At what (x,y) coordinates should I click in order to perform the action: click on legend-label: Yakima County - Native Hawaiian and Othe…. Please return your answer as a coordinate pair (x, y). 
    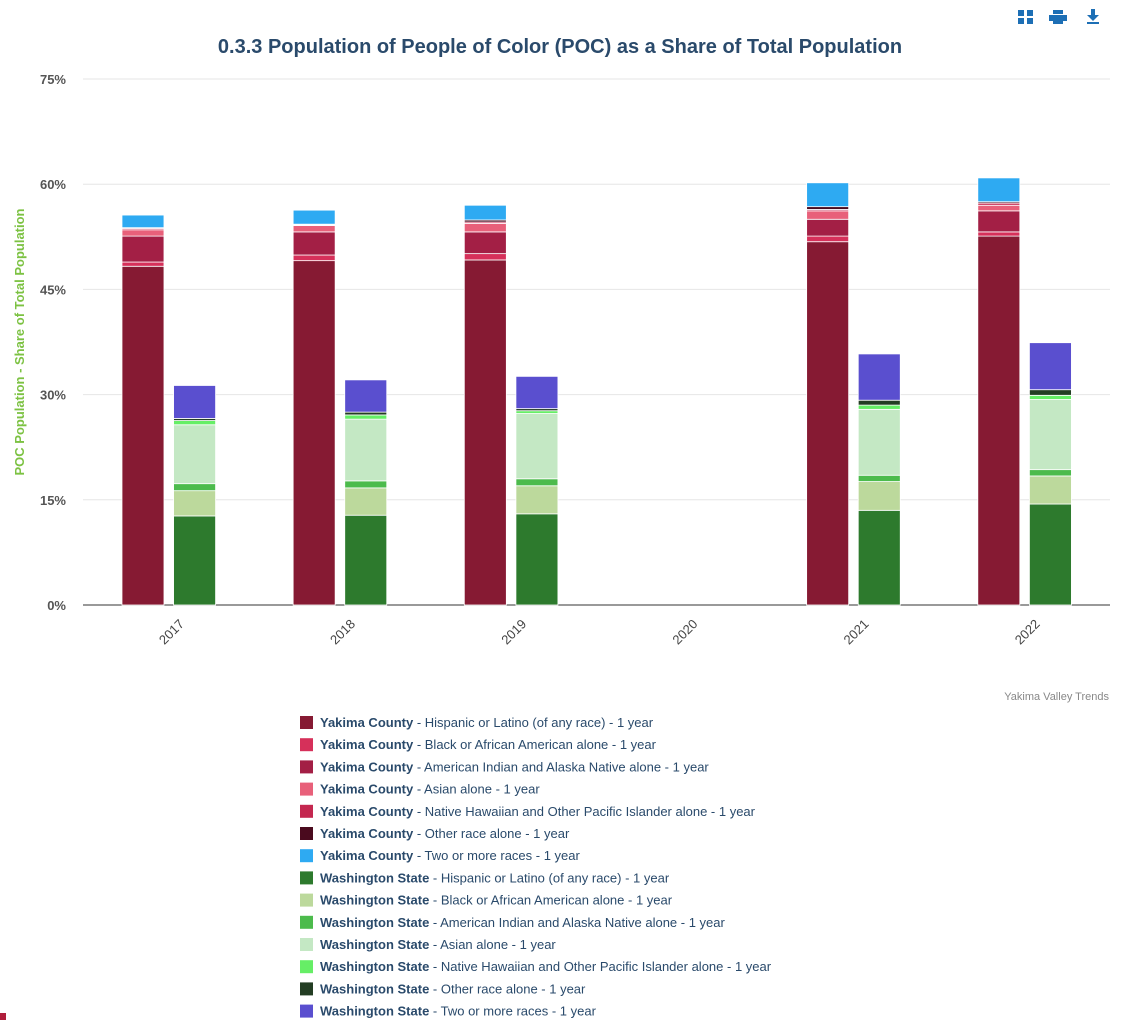
    Looking at the image, I should click on (538, 811).